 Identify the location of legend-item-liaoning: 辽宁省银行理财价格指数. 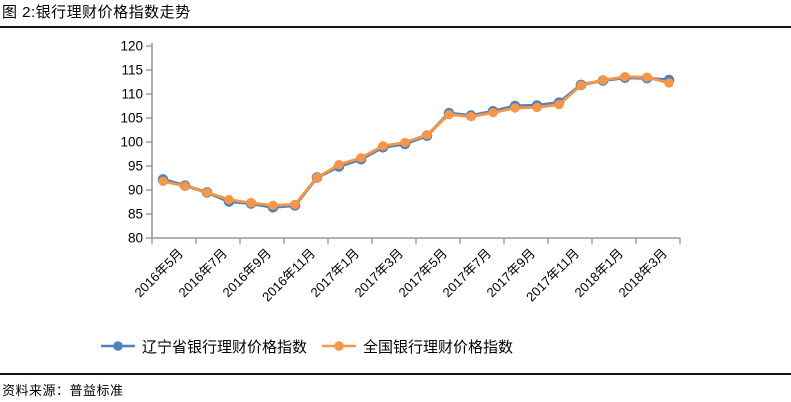
(203, 346).